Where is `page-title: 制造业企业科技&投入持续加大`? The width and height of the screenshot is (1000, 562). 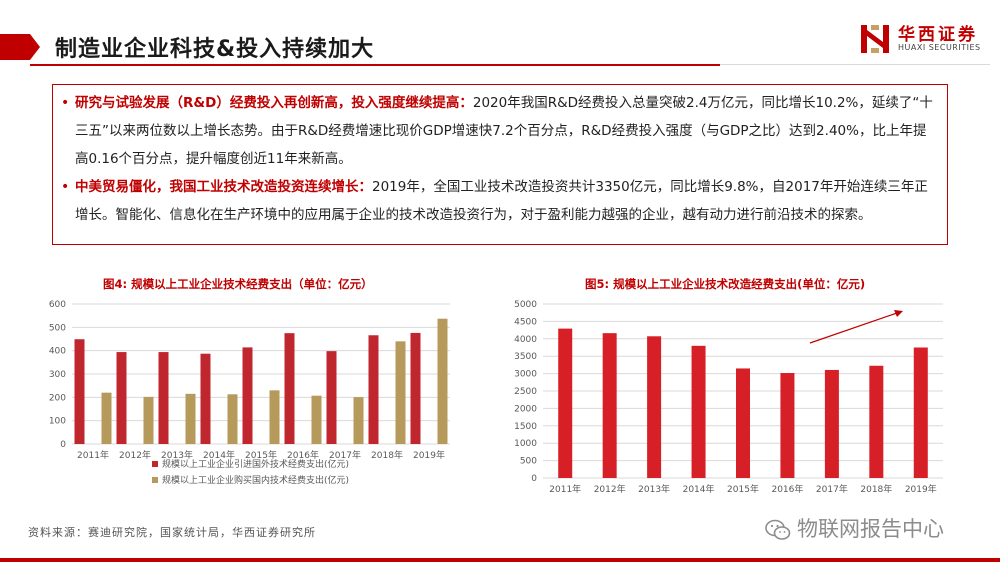 page-title: 制造业企业科技&投入持续加大 is located at coordinates (215, 49).